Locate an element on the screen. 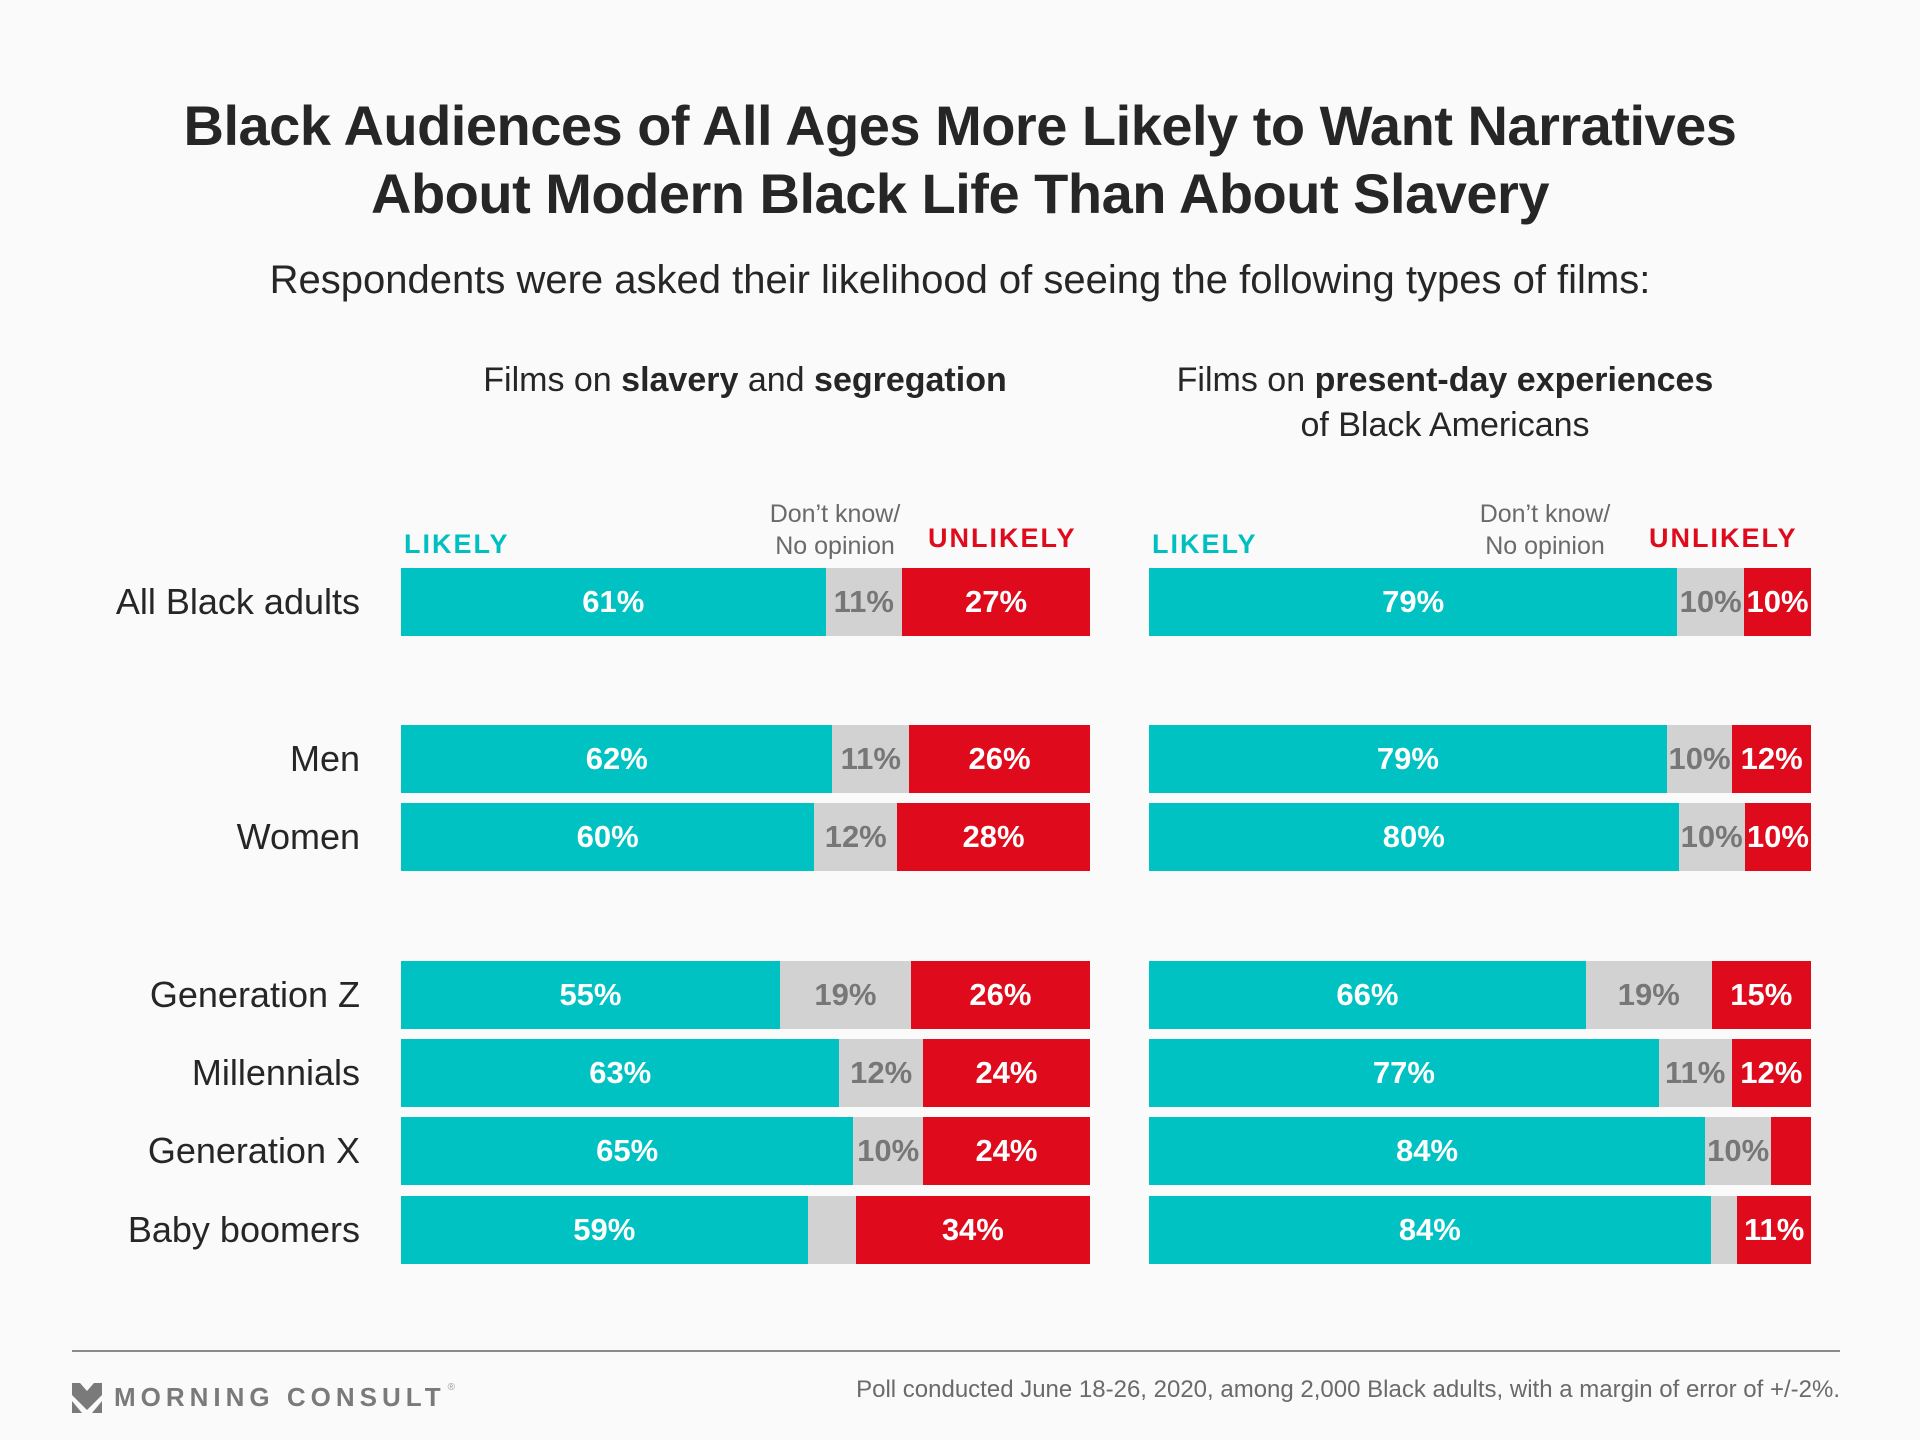  bar-segment-likely: 66% is located at coordinates (1367, 995).